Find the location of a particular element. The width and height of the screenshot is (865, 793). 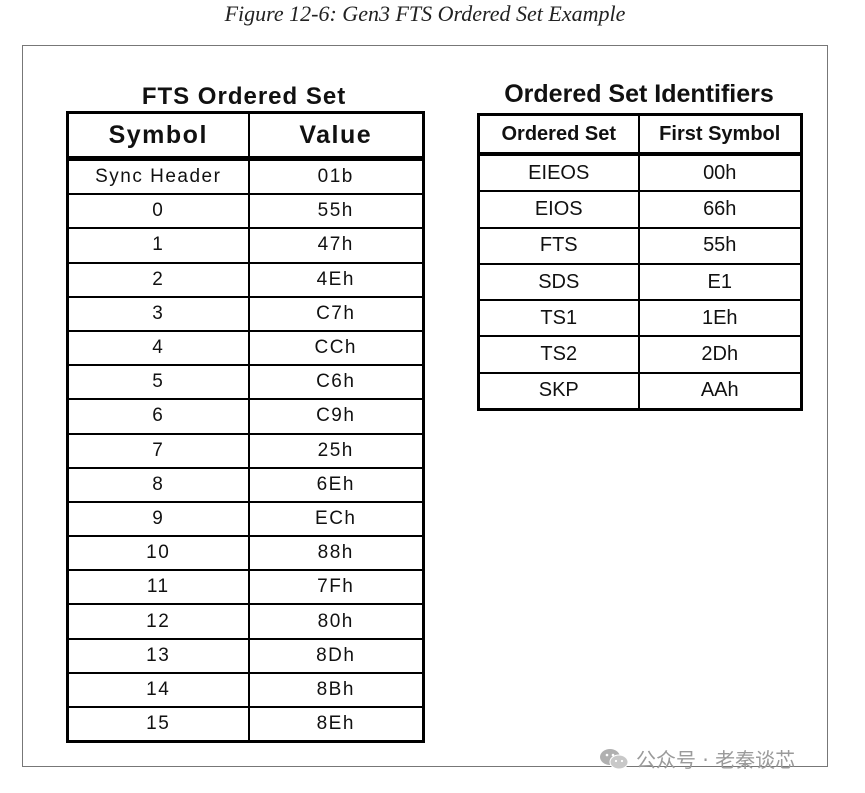

wechat-icon is located at coordinates (614, 759).